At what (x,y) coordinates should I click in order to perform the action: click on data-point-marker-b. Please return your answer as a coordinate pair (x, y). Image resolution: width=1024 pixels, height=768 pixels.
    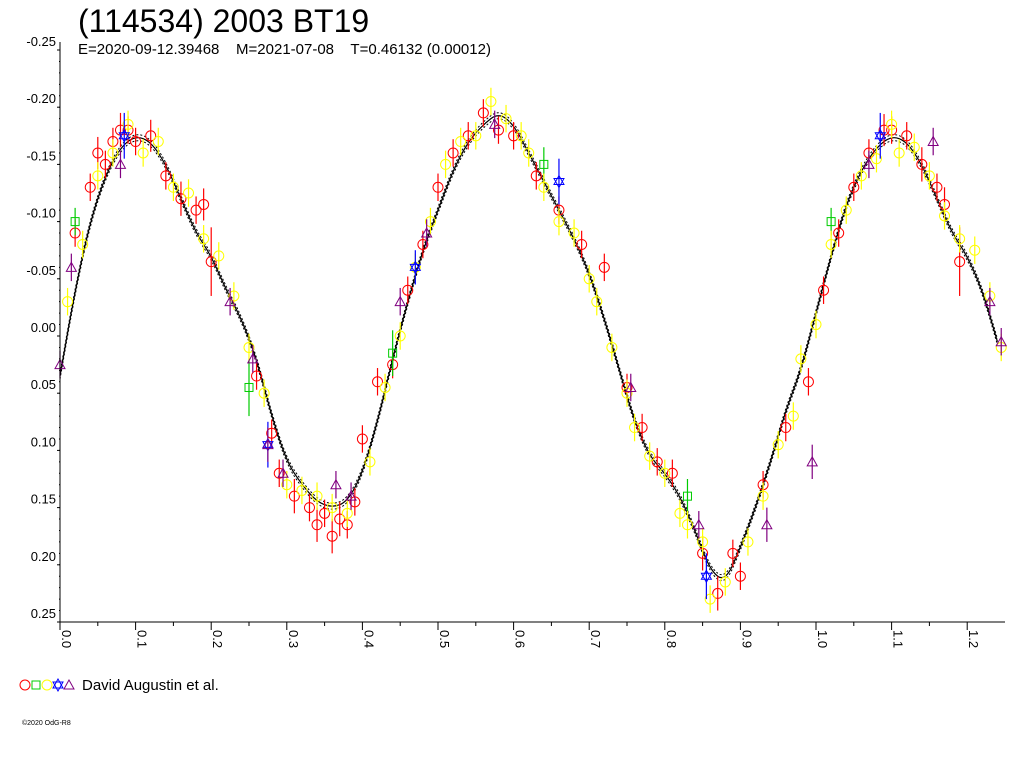
    Looking at the image, I should click on (559, 183).